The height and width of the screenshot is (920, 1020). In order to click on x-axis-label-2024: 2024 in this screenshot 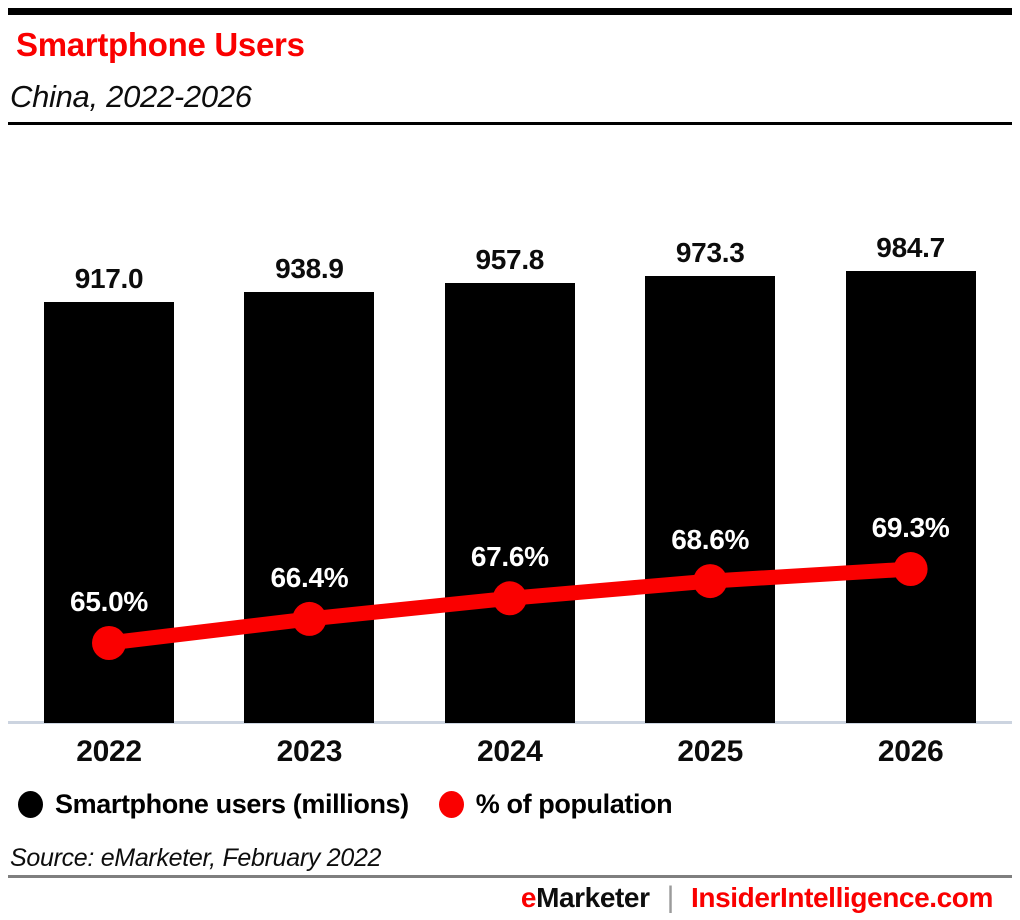, I will do `click(510, 751)`.